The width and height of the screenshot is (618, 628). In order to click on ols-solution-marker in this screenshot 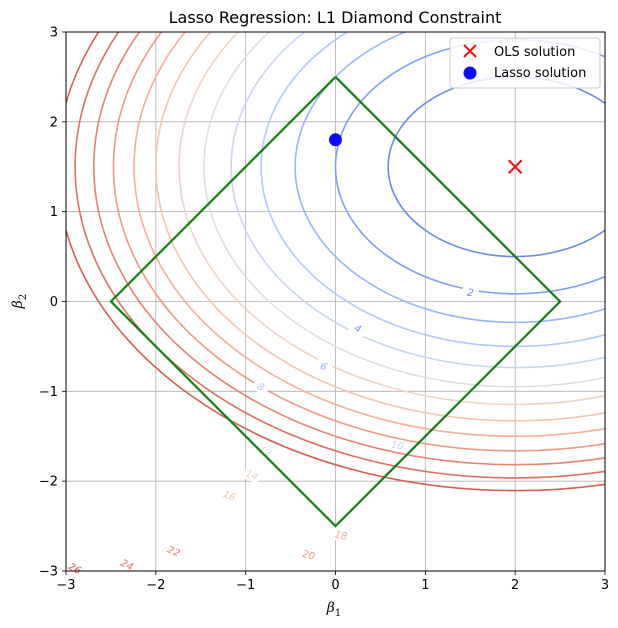, I will do `click(515, 166)`.